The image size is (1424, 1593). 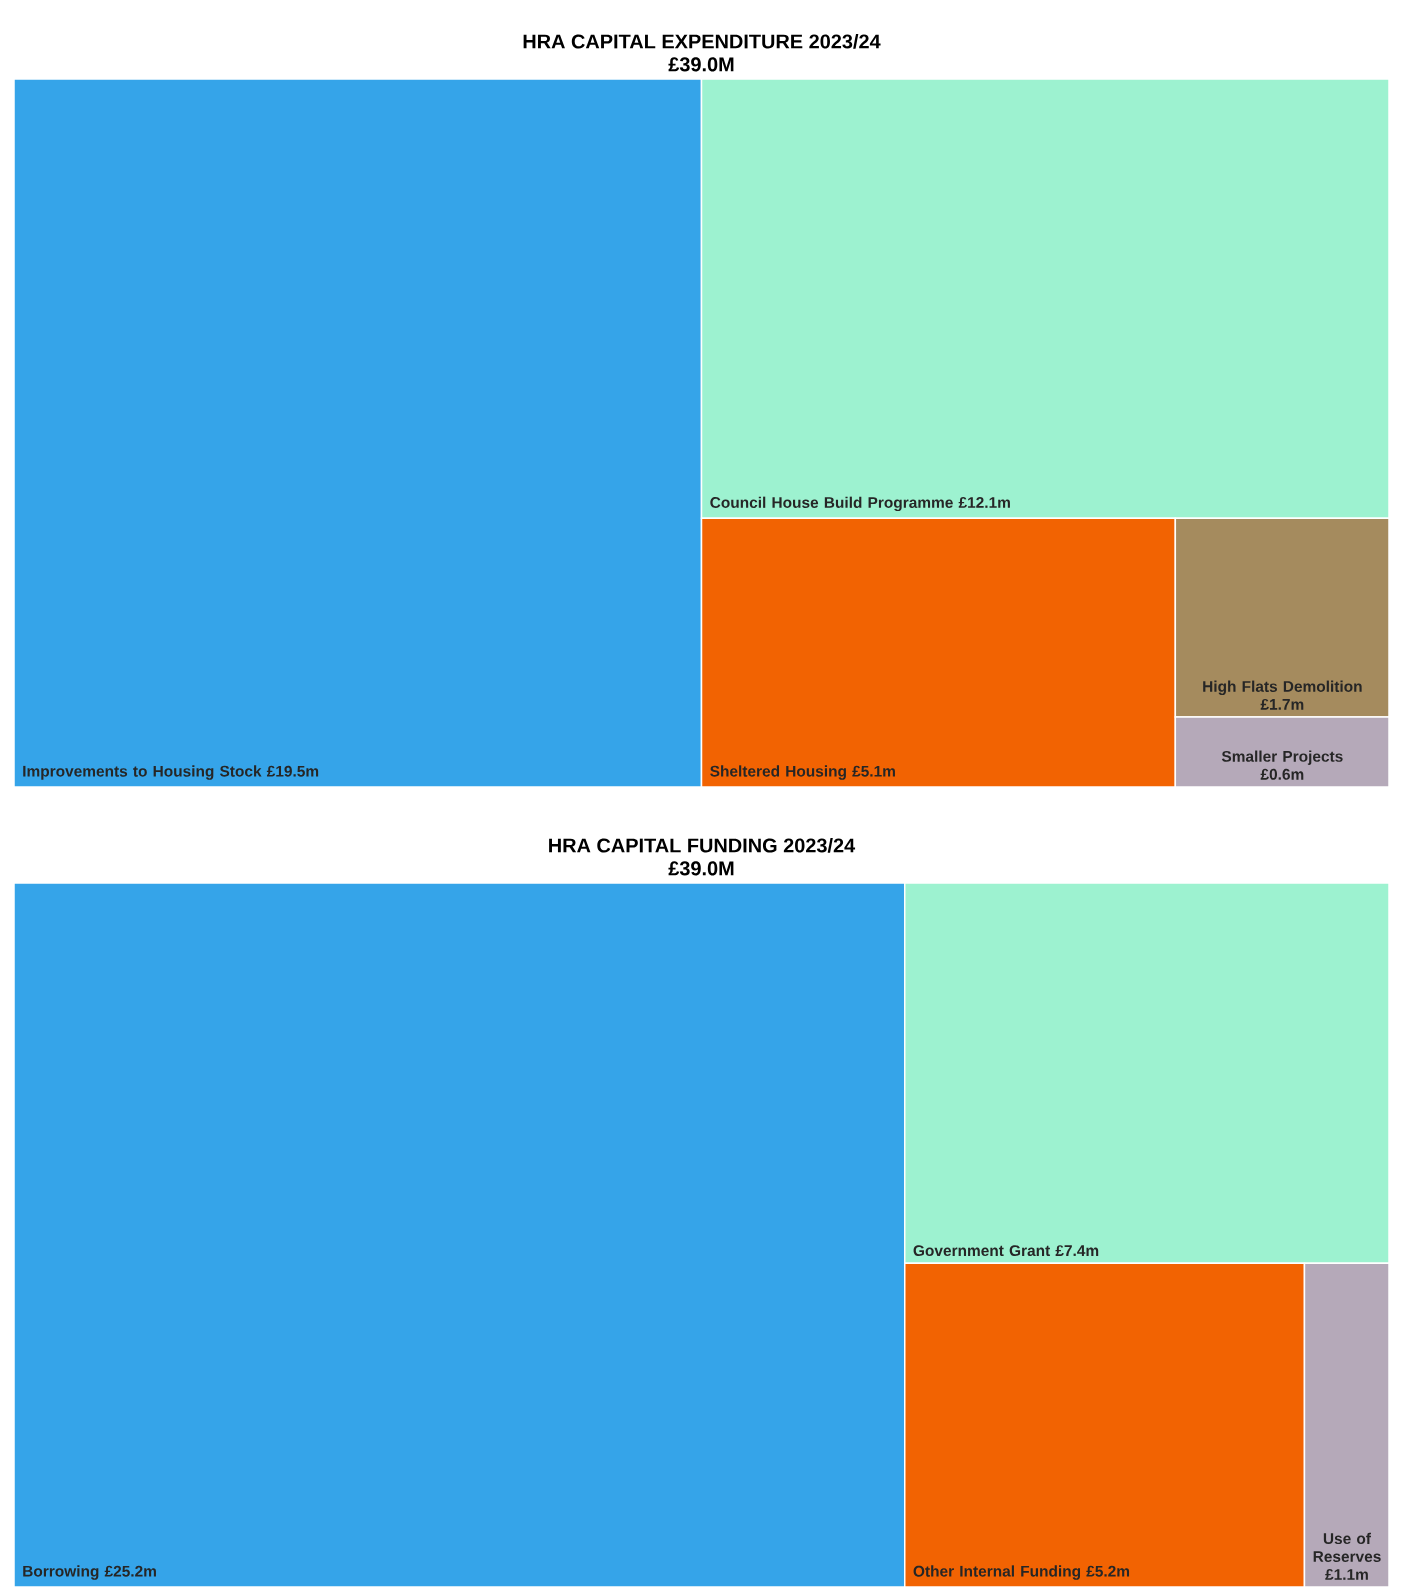 I want to click on data-label: £25.2m, so click(x=130, y=1571).